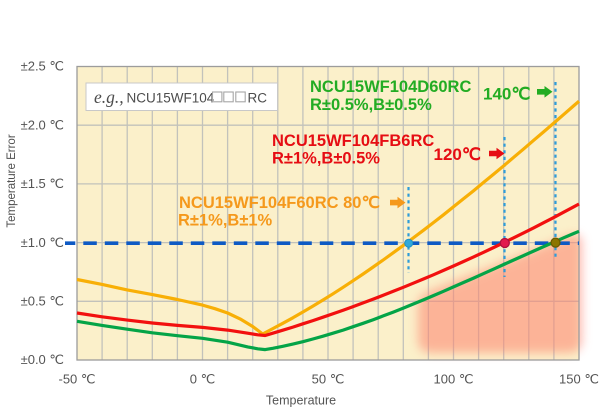 This screenshot has height=416, width=600. I want to click on svg-text: Temperature, so click(301, 401).